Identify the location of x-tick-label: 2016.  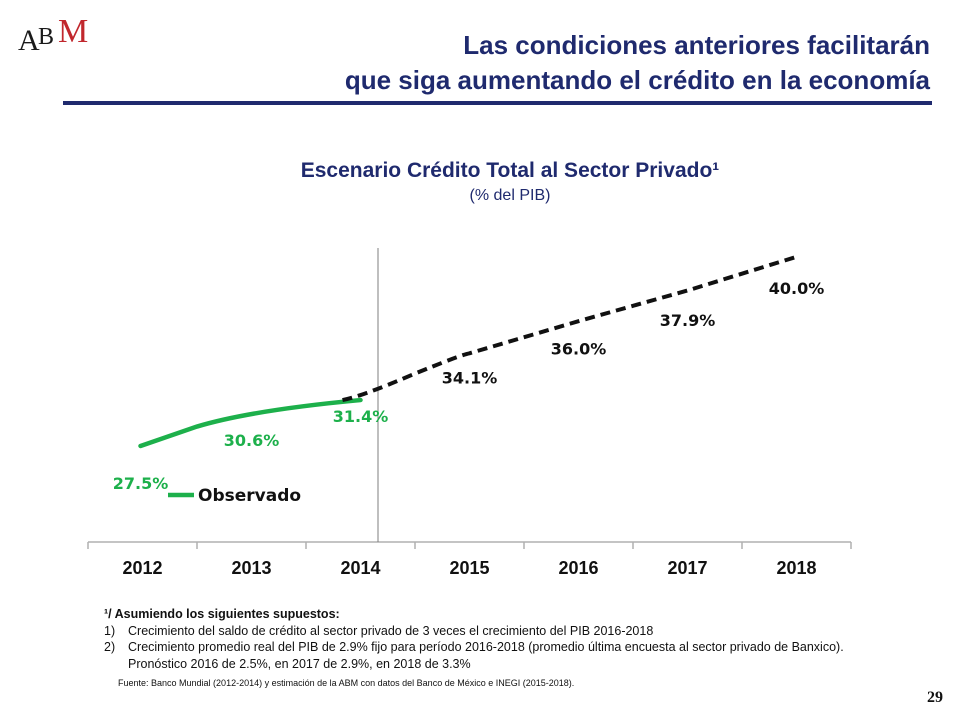
(578, 568).